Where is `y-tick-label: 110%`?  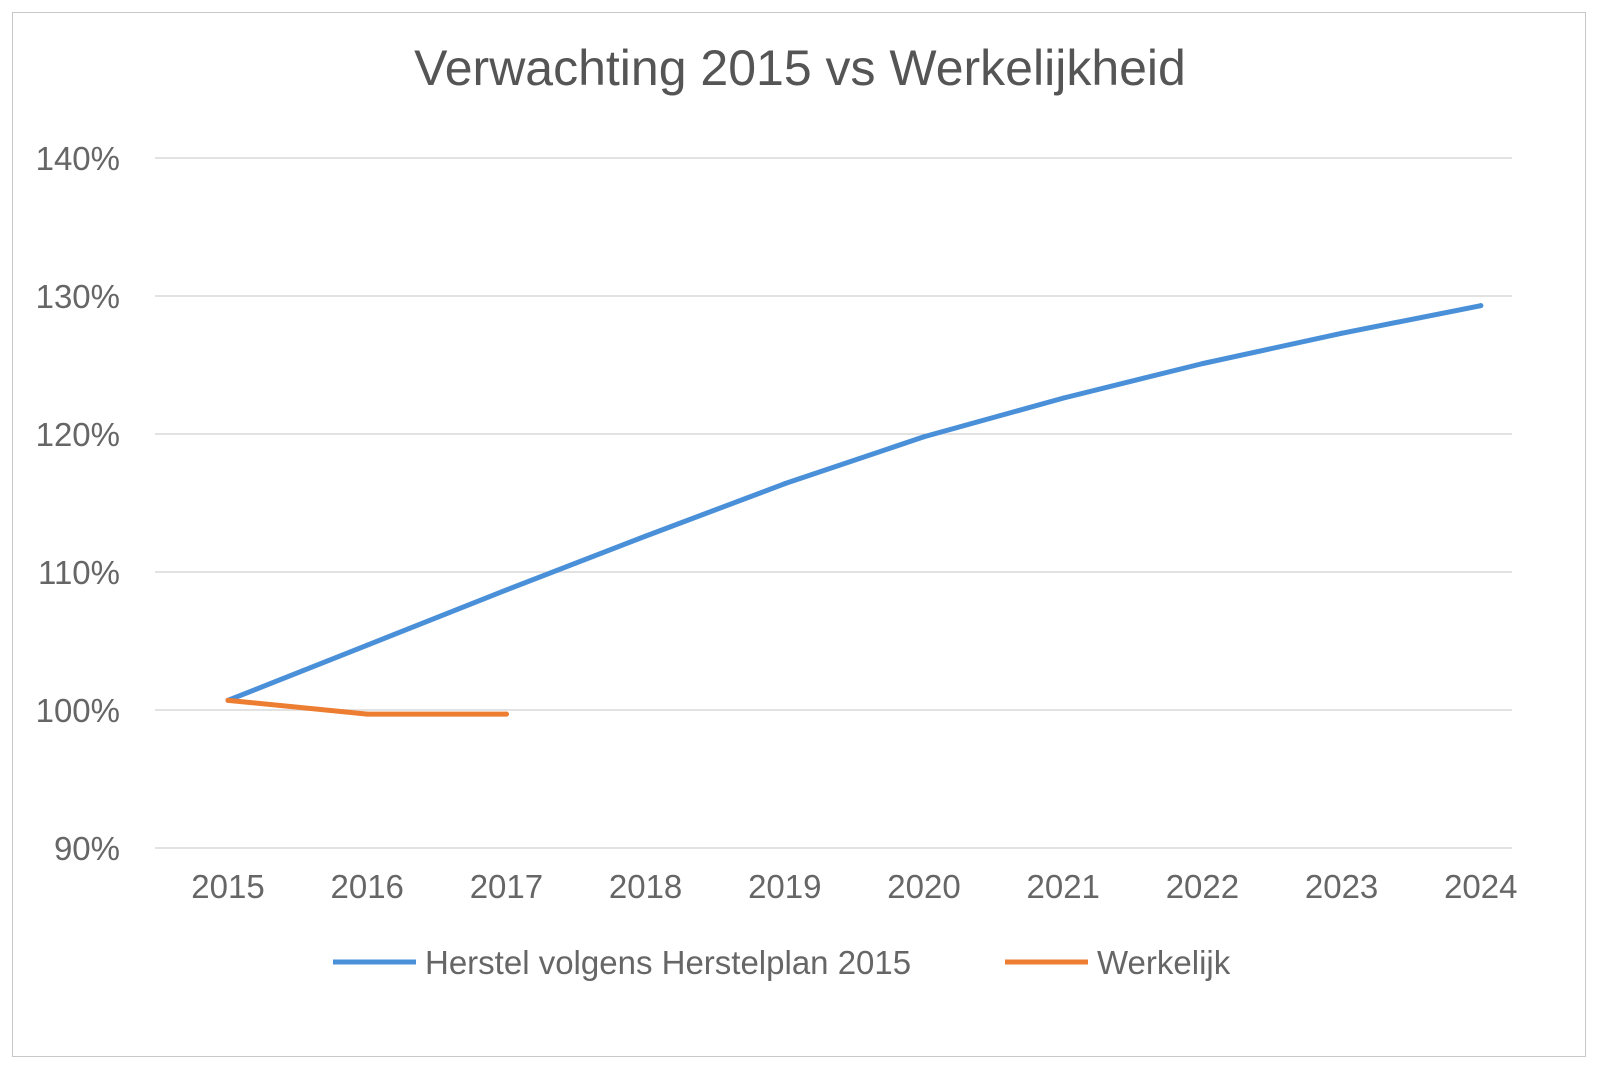
y-tick-label: 110% is located at coordinates (79, 572).